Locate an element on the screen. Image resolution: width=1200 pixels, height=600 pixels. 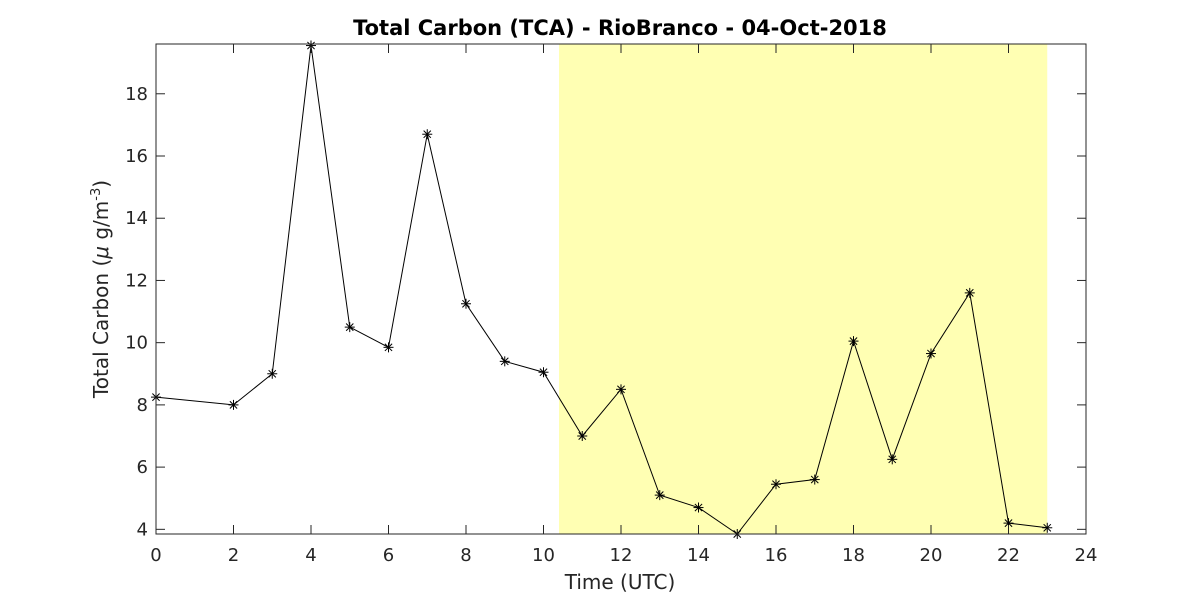
y-tick-label: 4 is located at coordinates (142, 529).